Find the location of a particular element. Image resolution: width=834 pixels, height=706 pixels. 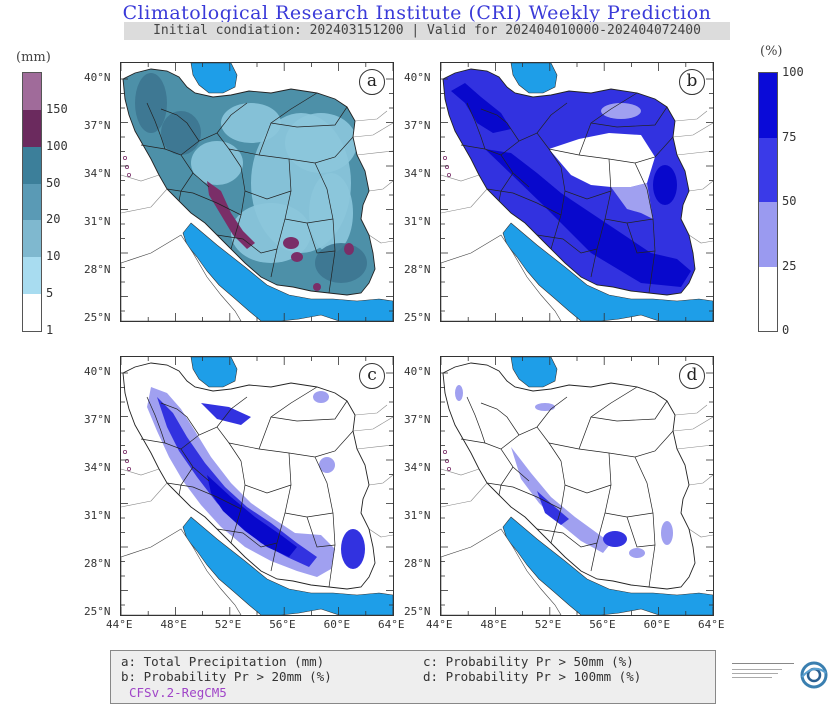

colorbar-tick-label: 0 is located at coordinates (786, 330).